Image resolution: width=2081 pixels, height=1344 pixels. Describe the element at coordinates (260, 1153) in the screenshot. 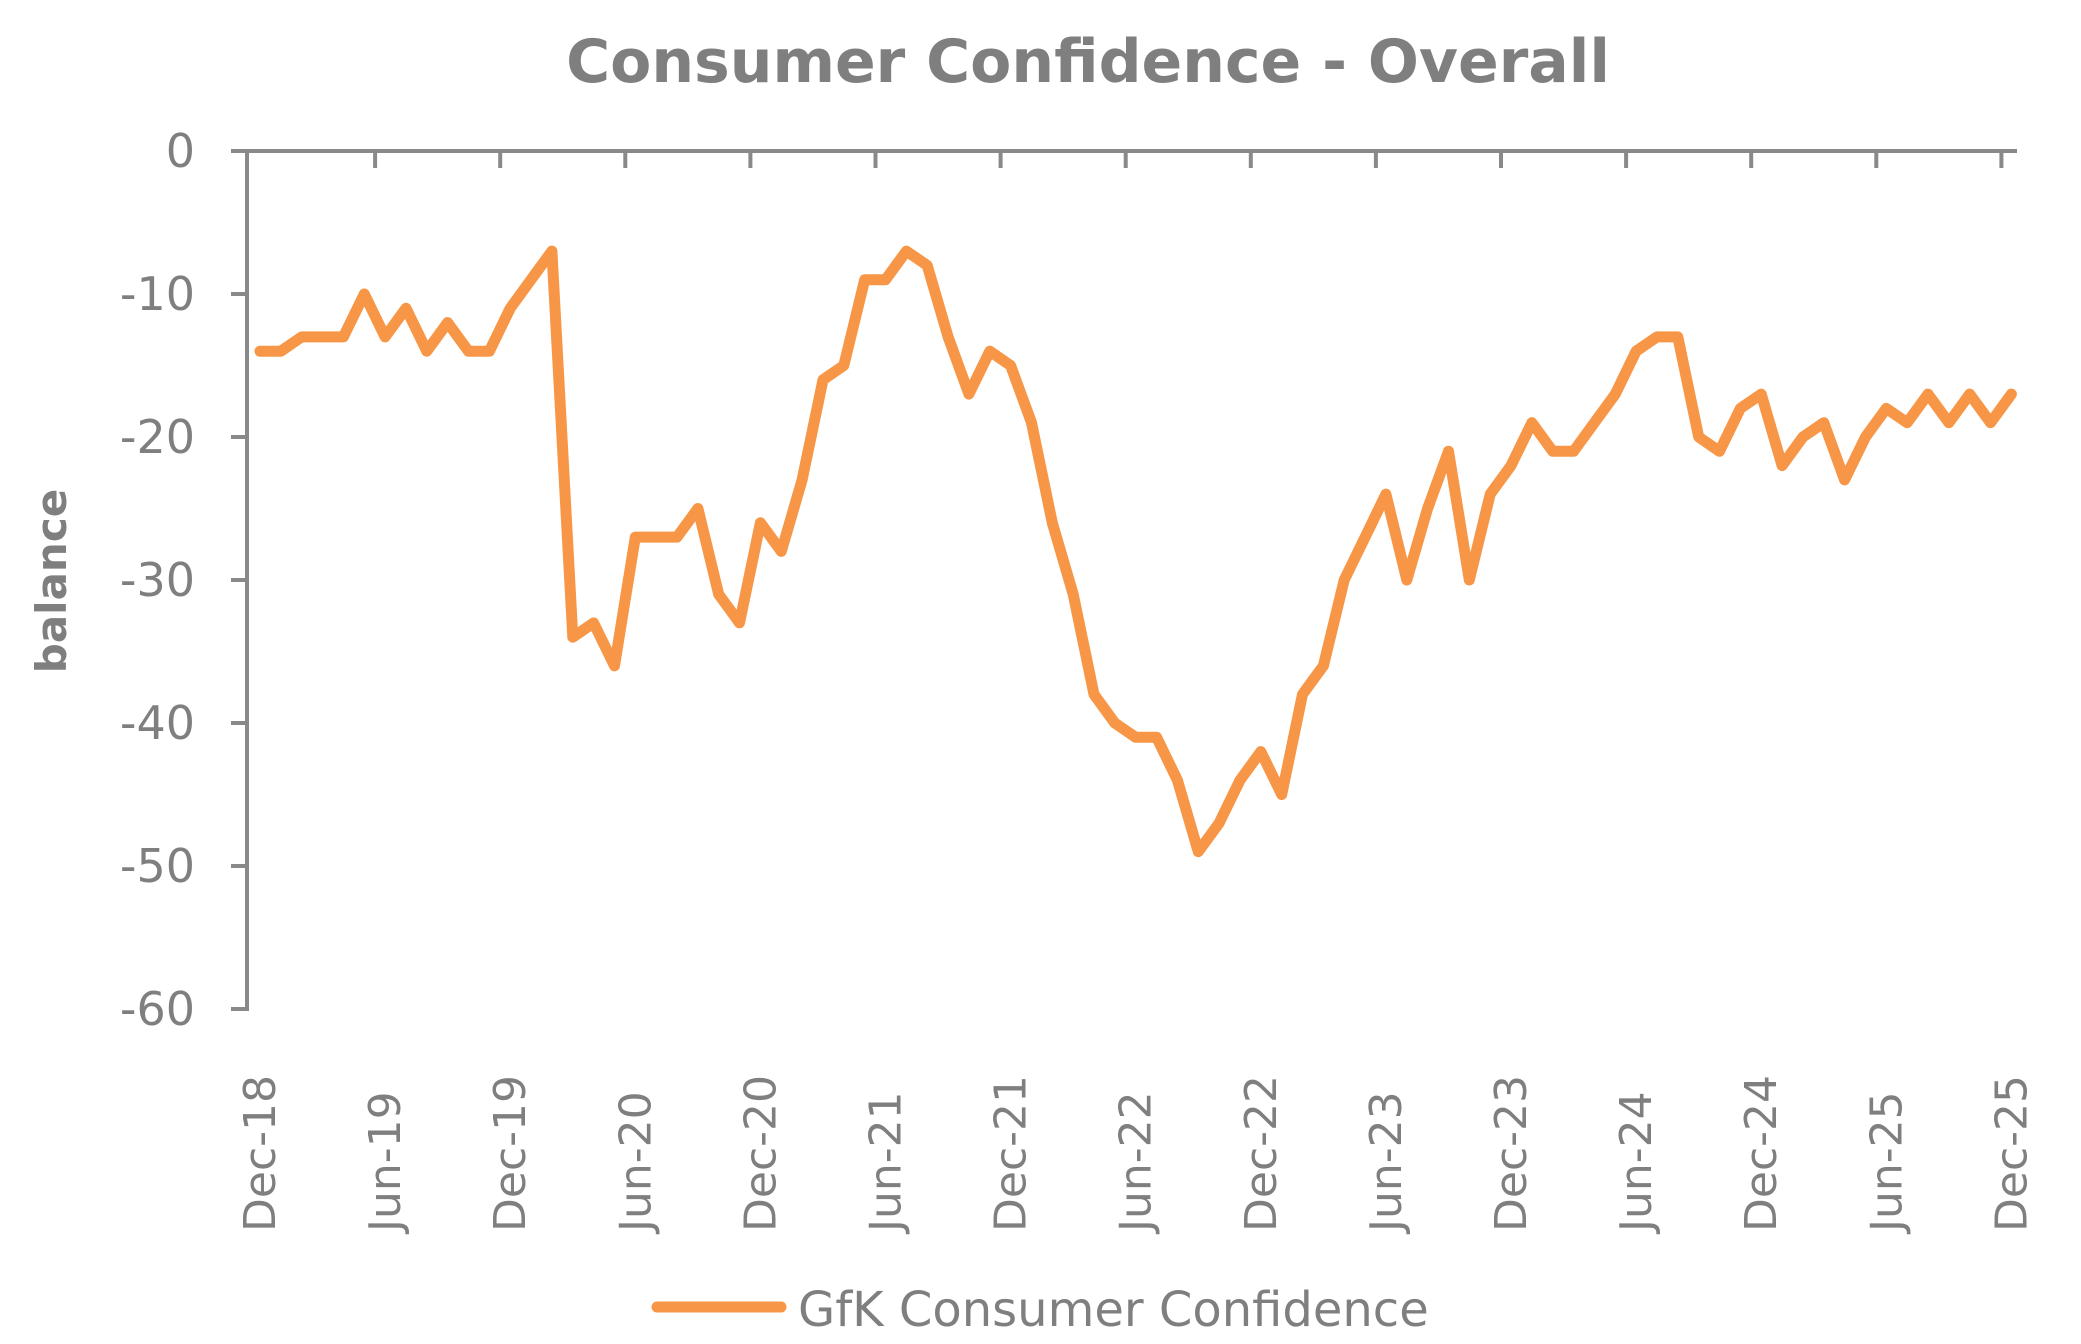

I see `x-tick-label: Dec-18` at that location.